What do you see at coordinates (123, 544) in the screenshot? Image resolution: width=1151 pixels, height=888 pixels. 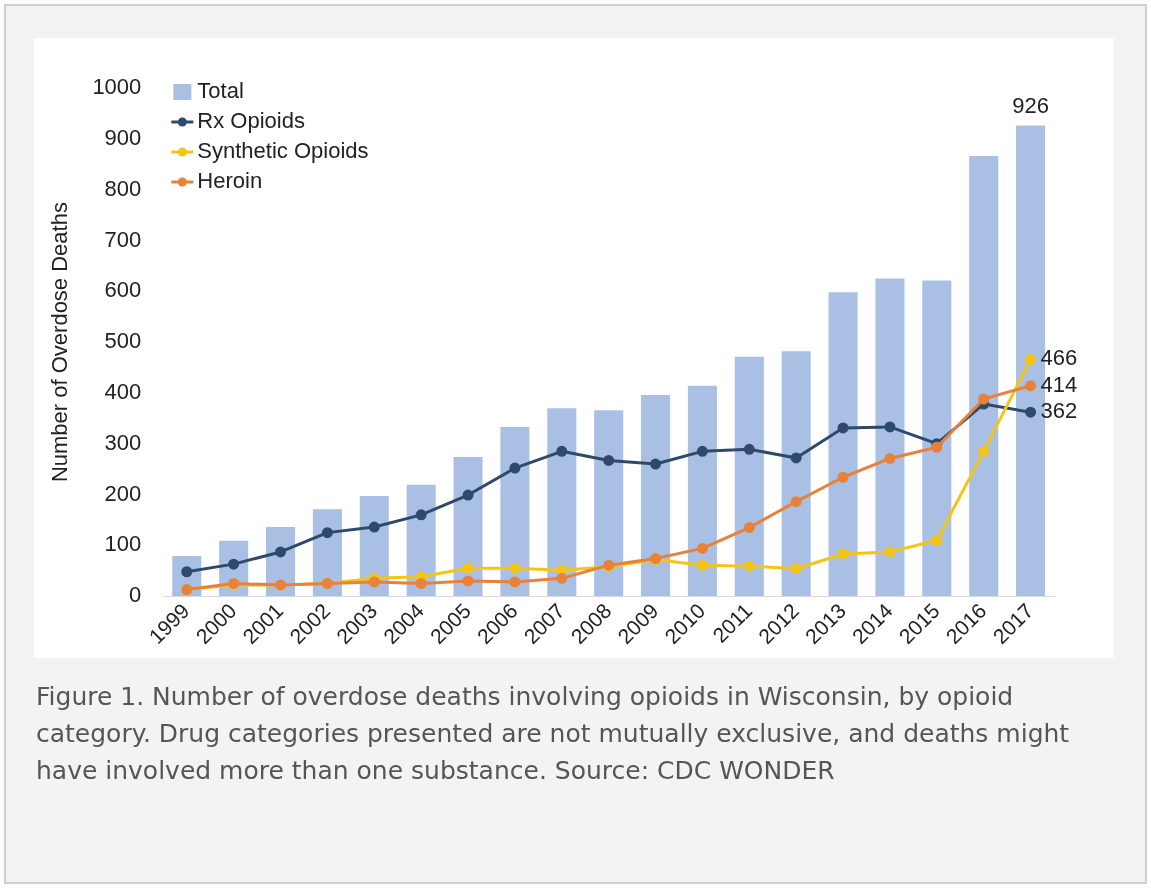 I see `y-tick-label: 100` at bounding box center [123, 544].